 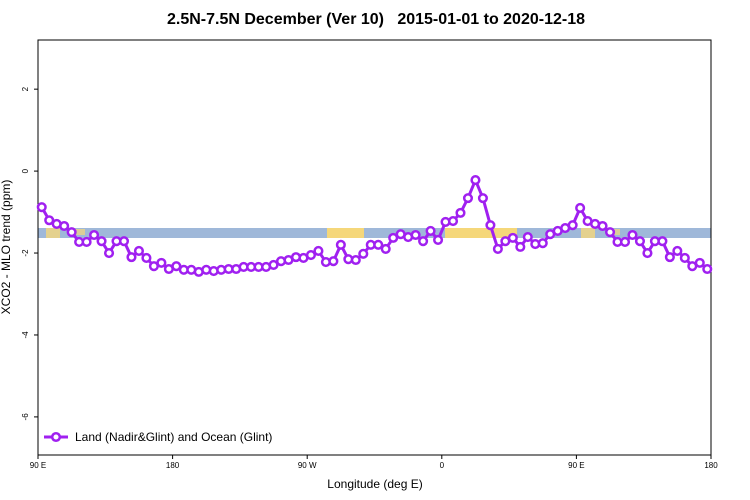 I want to click on x-tick-label: 0, so click(x=442, y=465).